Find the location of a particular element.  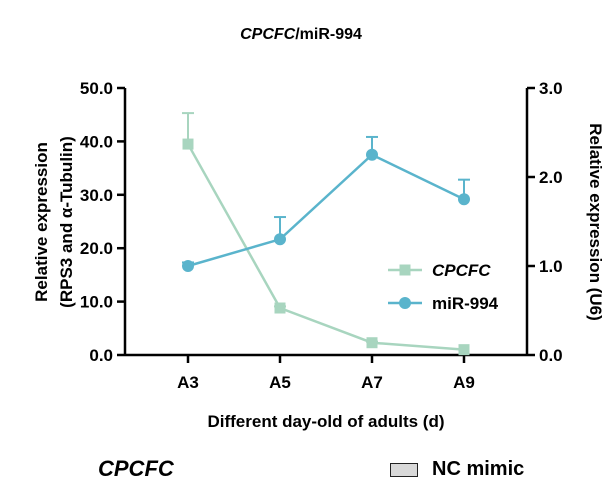

right-y-tick-label: 1.0 is located at coordinates (551, 266).